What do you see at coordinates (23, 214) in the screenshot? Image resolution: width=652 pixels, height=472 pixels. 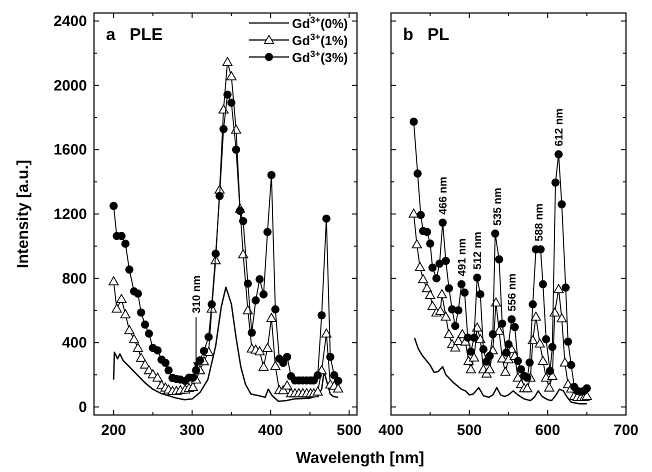 I see `y-axis-title: Intensity [a.u.]` at bounding box center [23, 214].